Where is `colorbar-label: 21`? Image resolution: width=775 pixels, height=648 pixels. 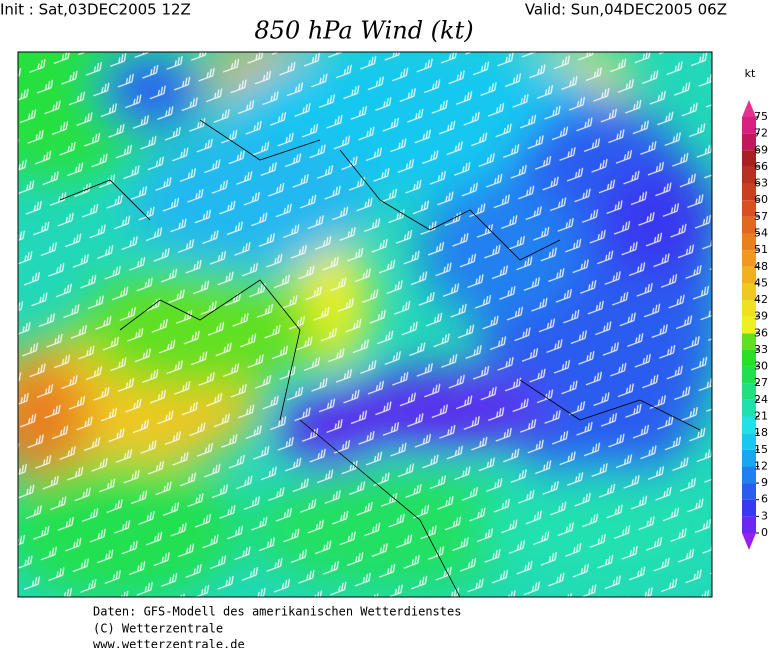 colorbar-label: 21 is located at coordinates (761, 416).